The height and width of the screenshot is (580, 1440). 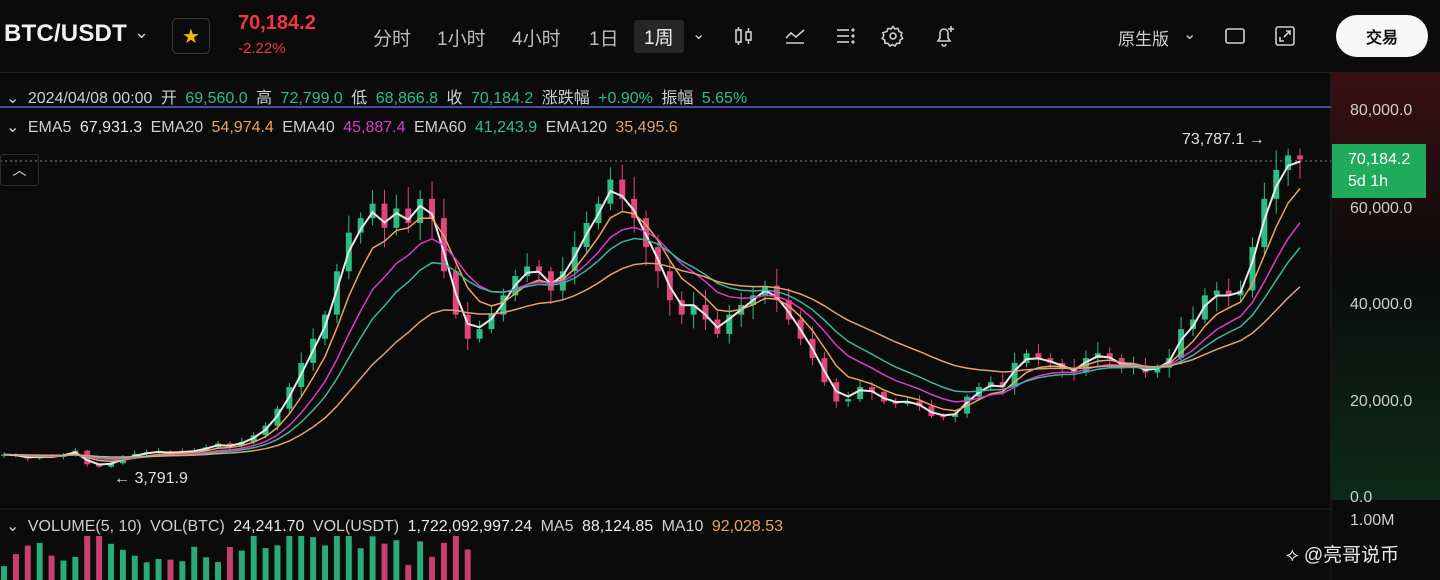 I want to click on last-price: 70,184.2, so click(x=277, y=23).